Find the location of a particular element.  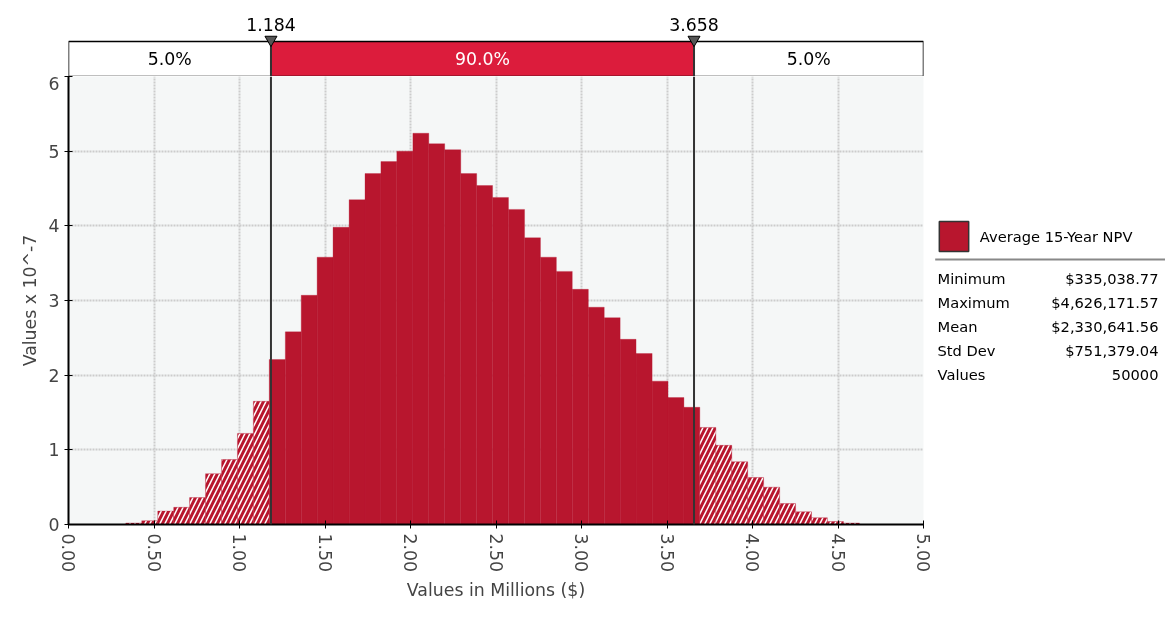

x-tick-label: 2.00 is located at coordinates (410, 553).